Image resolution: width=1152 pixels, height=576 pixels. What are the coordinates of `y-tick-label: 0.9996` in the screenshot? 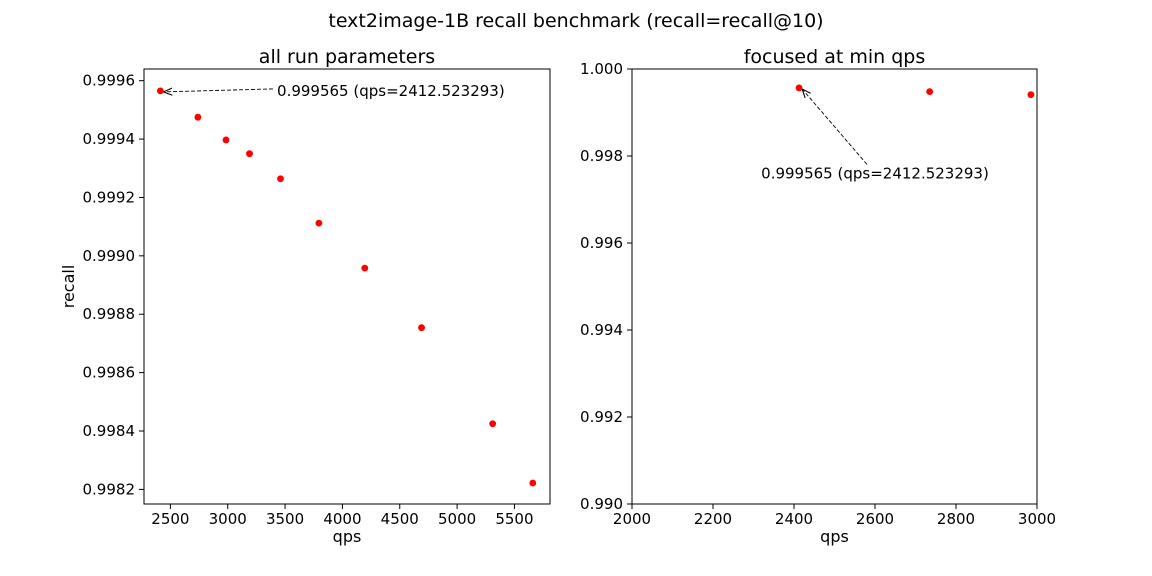 It's located at (109, 81).